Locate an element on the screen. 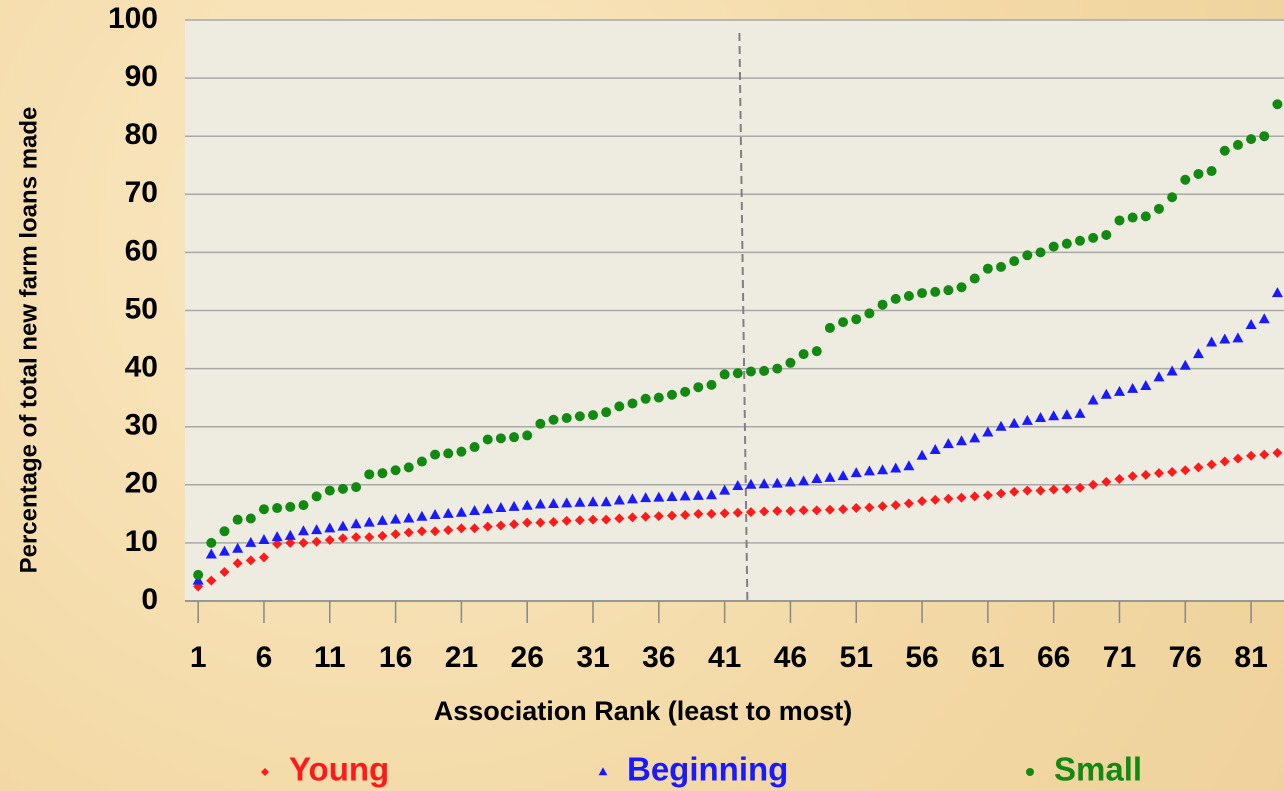 The width and height of the screenshot is (1284, 791). y-axis-label: Percentage of total new farm loans made is located at coordinates (28, 340).